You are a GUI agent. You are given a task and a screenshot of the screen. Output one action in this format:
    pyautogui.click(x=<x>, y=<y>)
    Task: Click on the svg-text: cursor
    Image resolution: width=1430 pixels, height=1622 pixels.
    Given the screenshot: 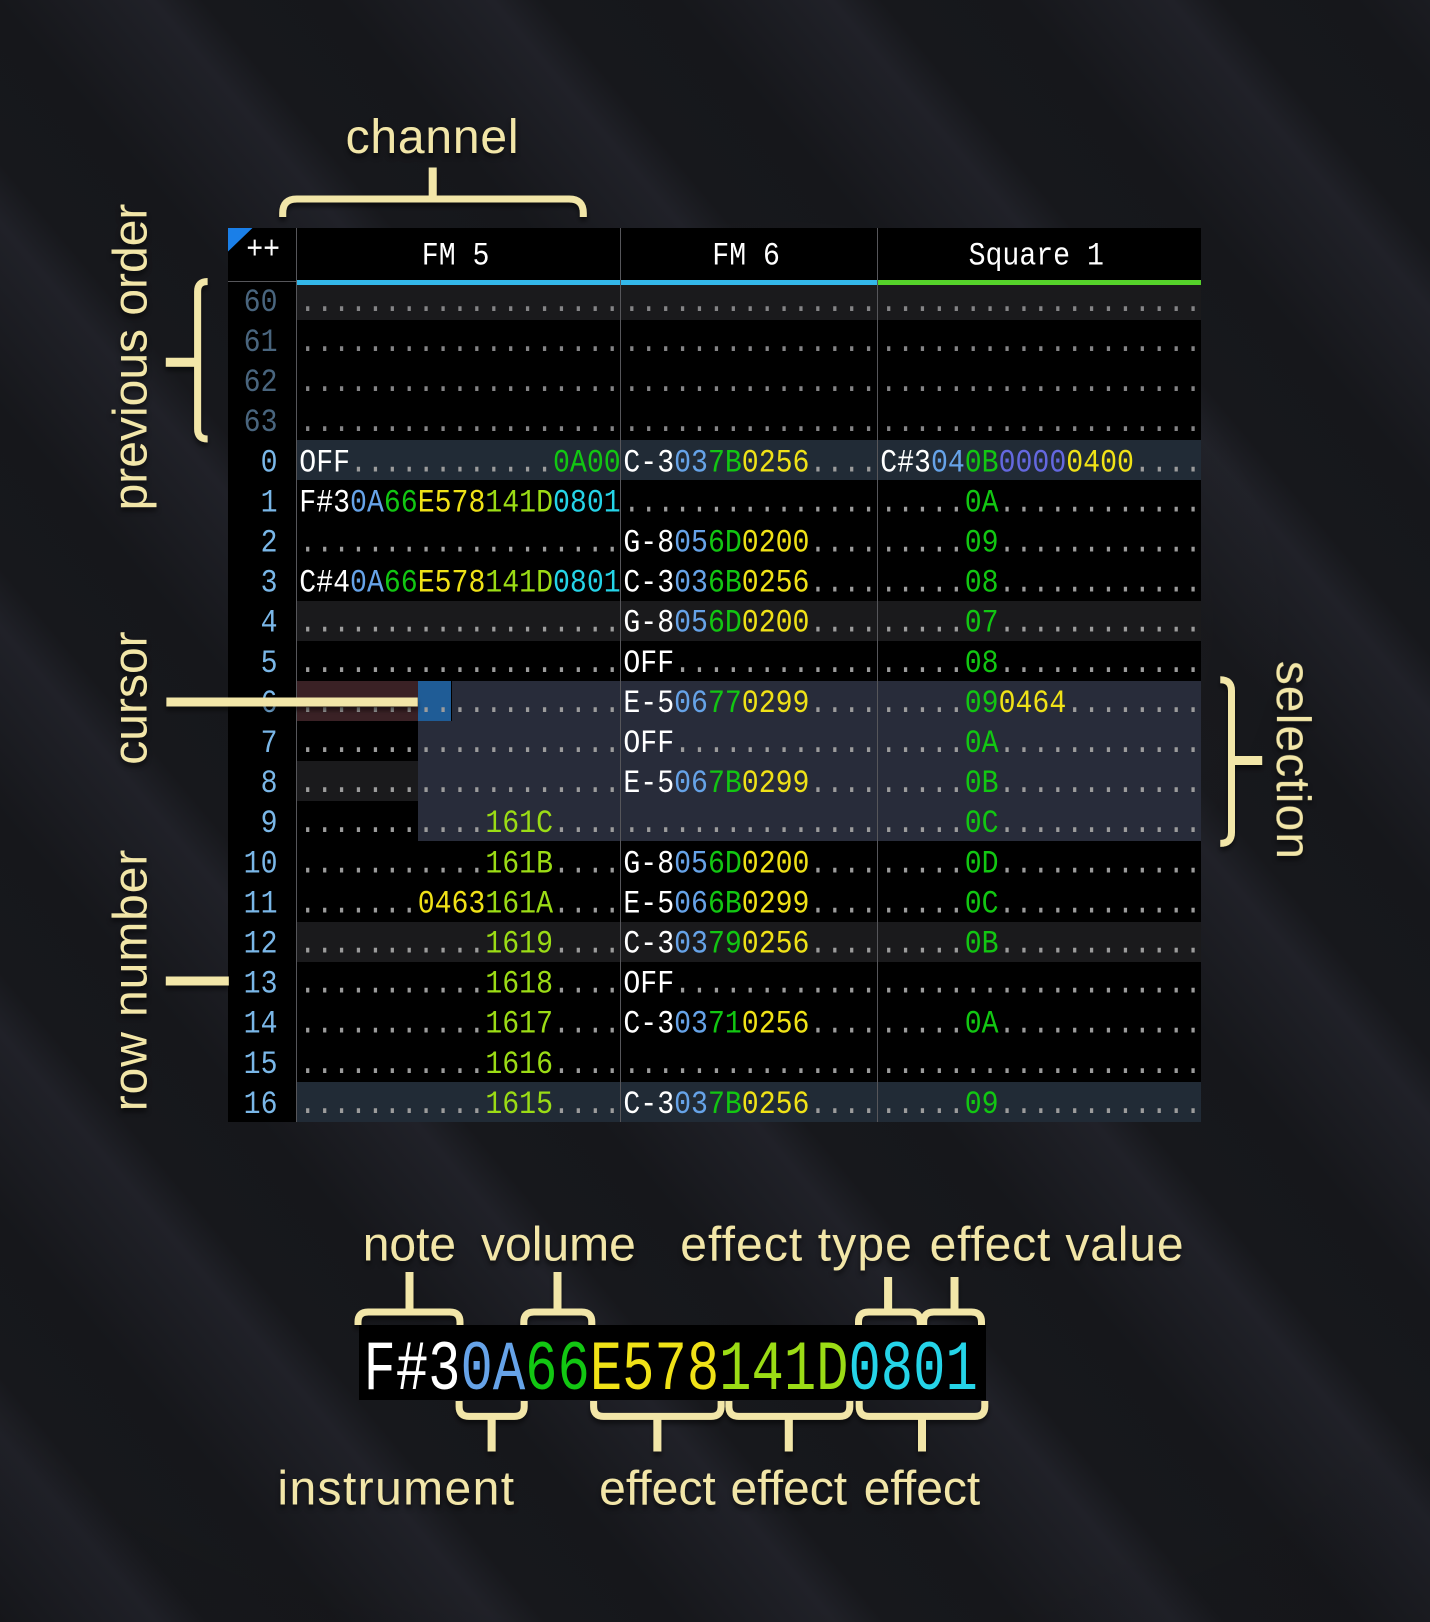 What is the action you would take?
    pyautogui.click(x=131, y=697)
    